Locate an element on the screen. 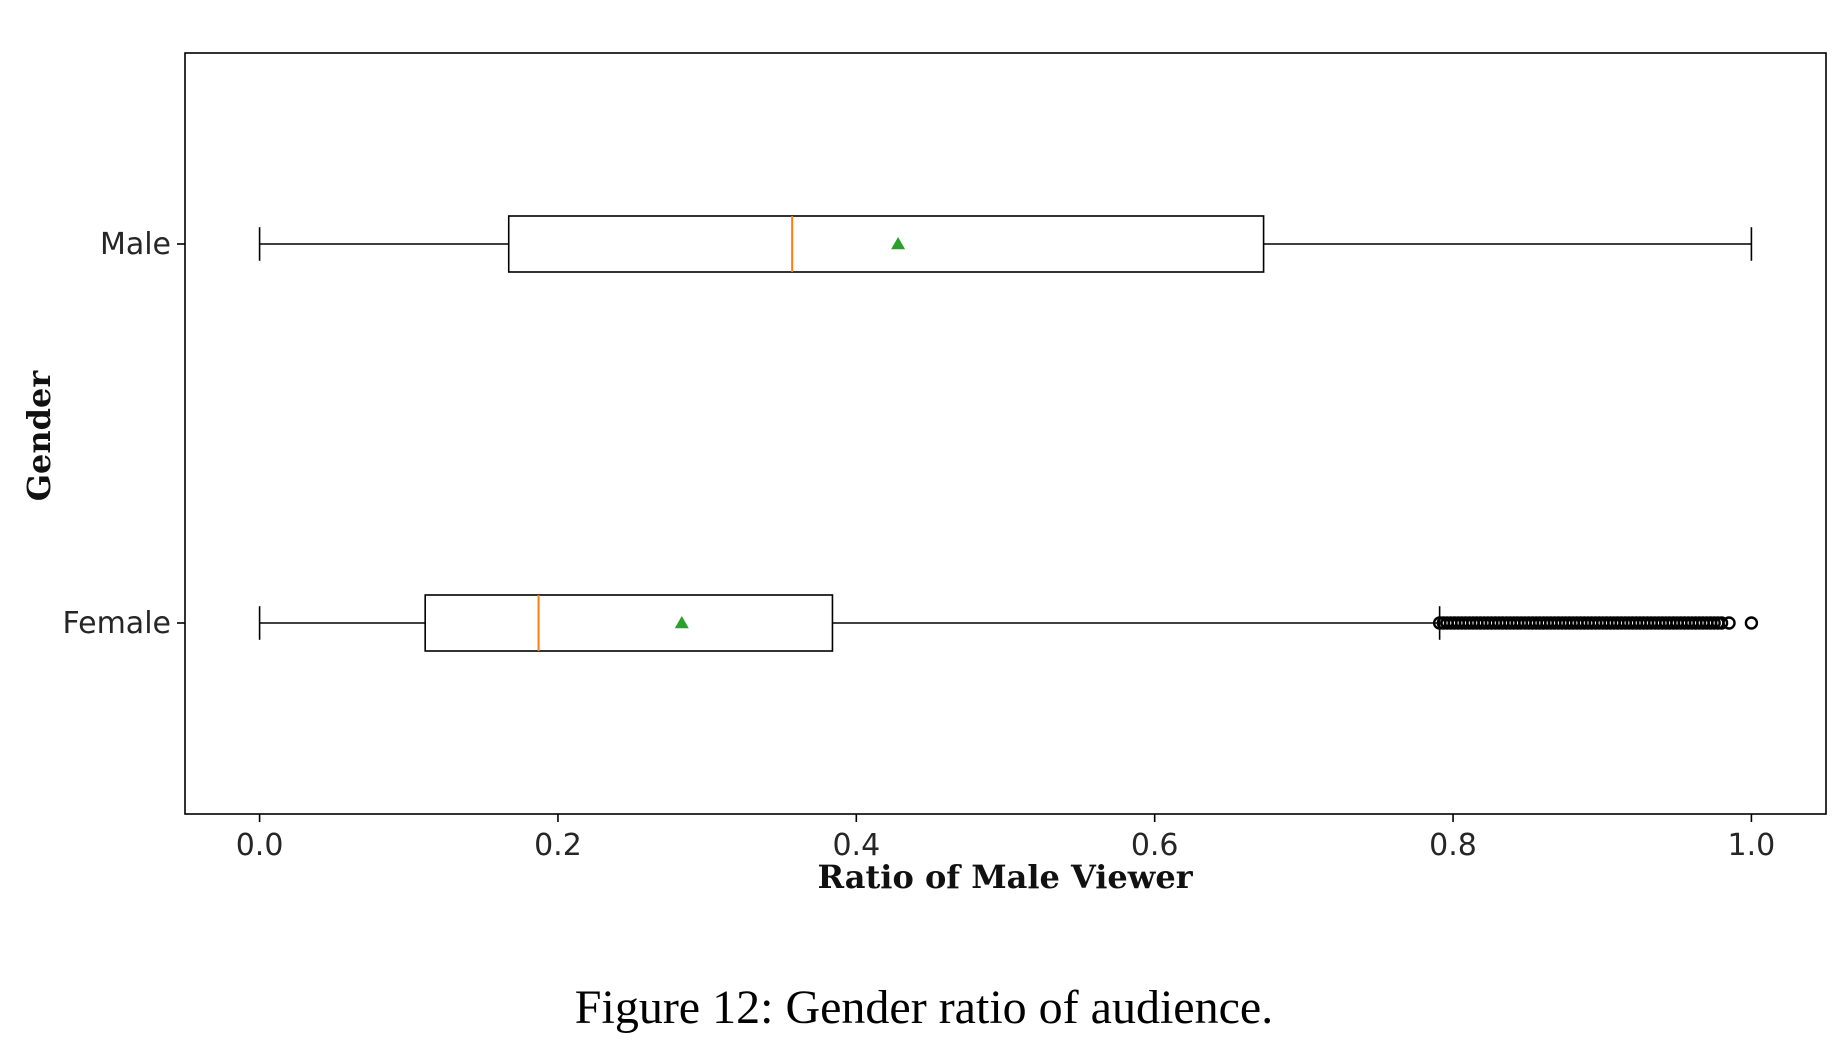  x-tick-label: 0.2 is located at coordinates (558, 845).